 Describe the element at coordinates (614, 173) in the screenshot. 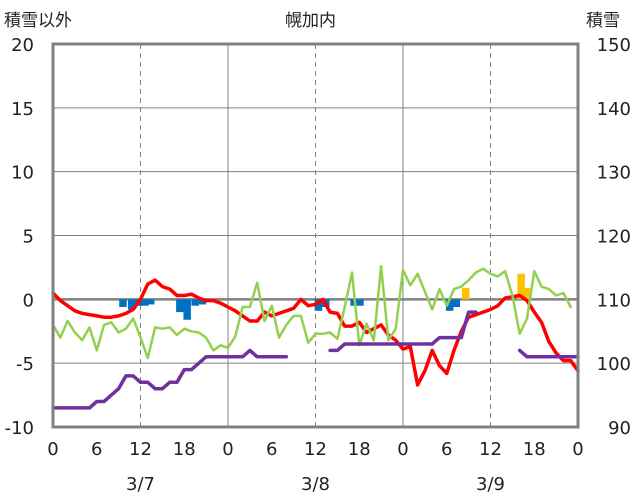

I see `right-tick-label: 130` at that location.